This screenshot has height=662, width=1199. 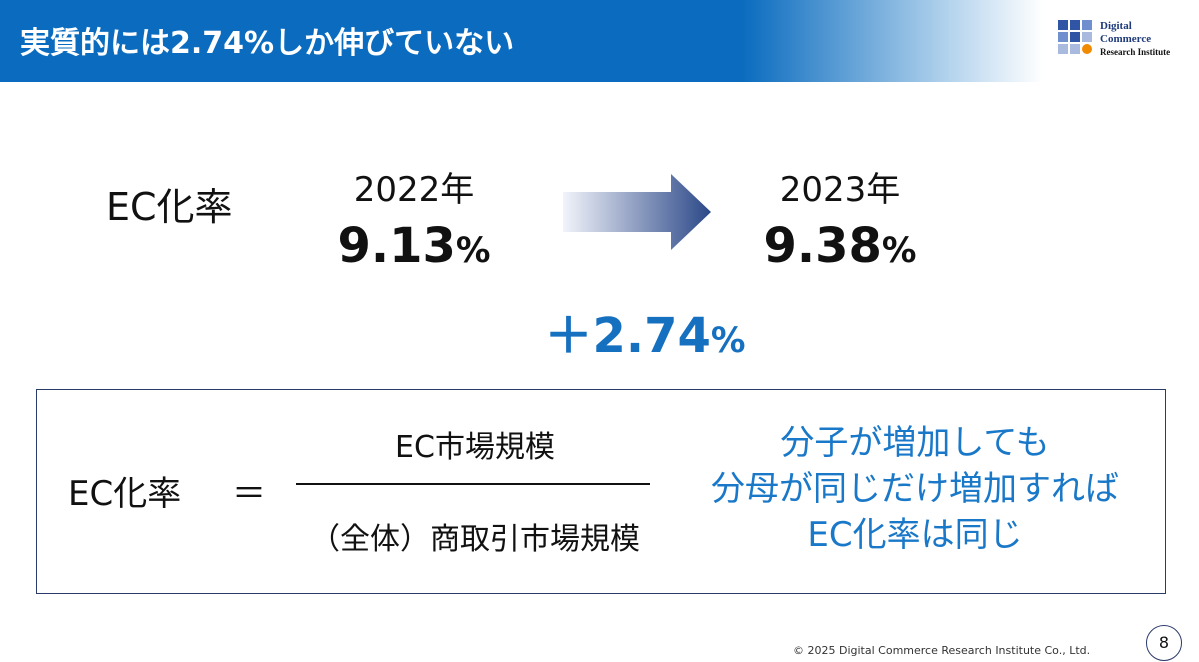 I want to click on note-line: 分子が増加しても, so click(x=915, y=443).